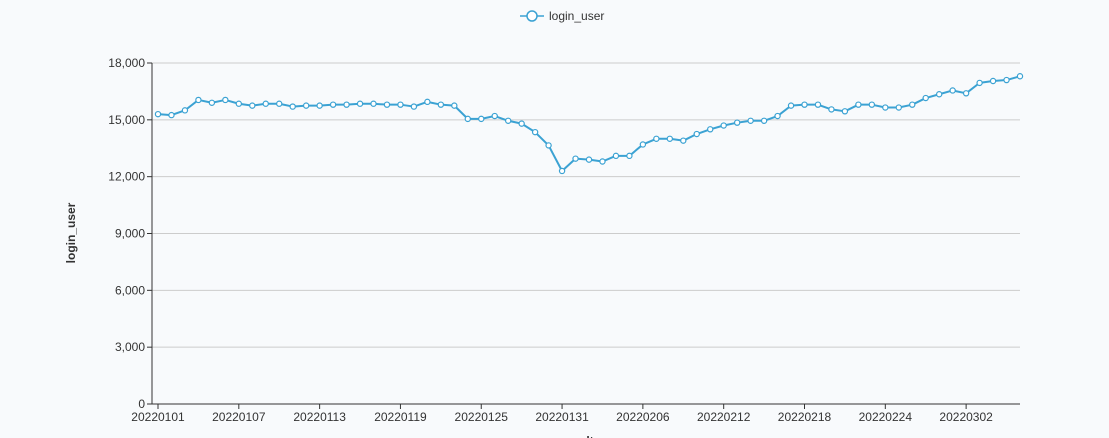 Image resolution: width=1109 pixels, height=438 pixels. I want to click on y-axis-ticks: 0 3,000 6,000 9,000 12,000 15,000 18,000, so click(130, 233).